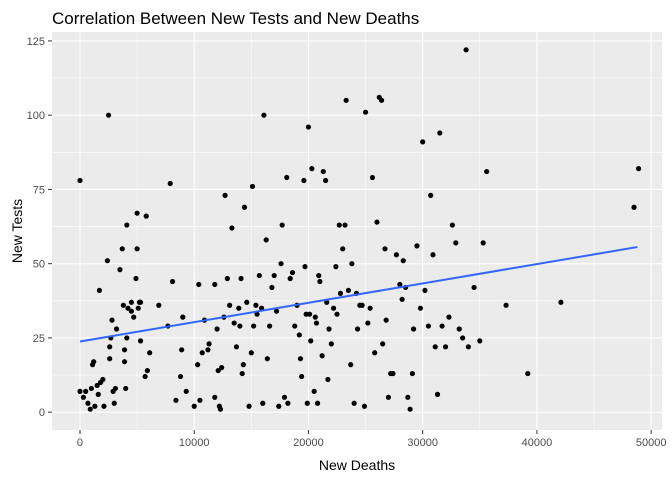 The width and height of the screenshot is (672, 480). Describe the element at coordinates (36, 116) in the screenshot. I see `y-tick-label: 100` at that location.